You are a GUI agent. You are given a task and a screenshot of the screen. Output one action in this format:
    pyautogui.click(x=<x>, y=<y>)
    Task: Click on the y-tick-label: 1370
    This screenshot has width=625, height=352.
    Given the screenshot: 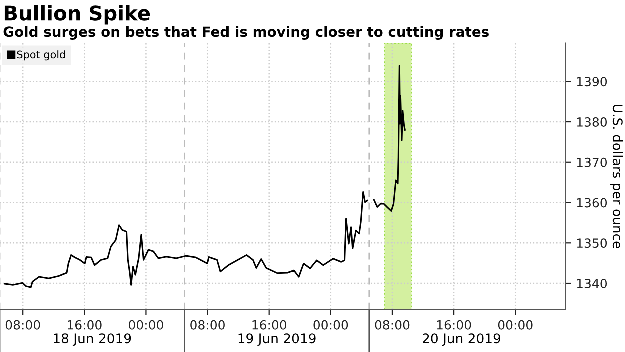 What is the action you would take?
    pyautogui.click(x=592, y=163)
    